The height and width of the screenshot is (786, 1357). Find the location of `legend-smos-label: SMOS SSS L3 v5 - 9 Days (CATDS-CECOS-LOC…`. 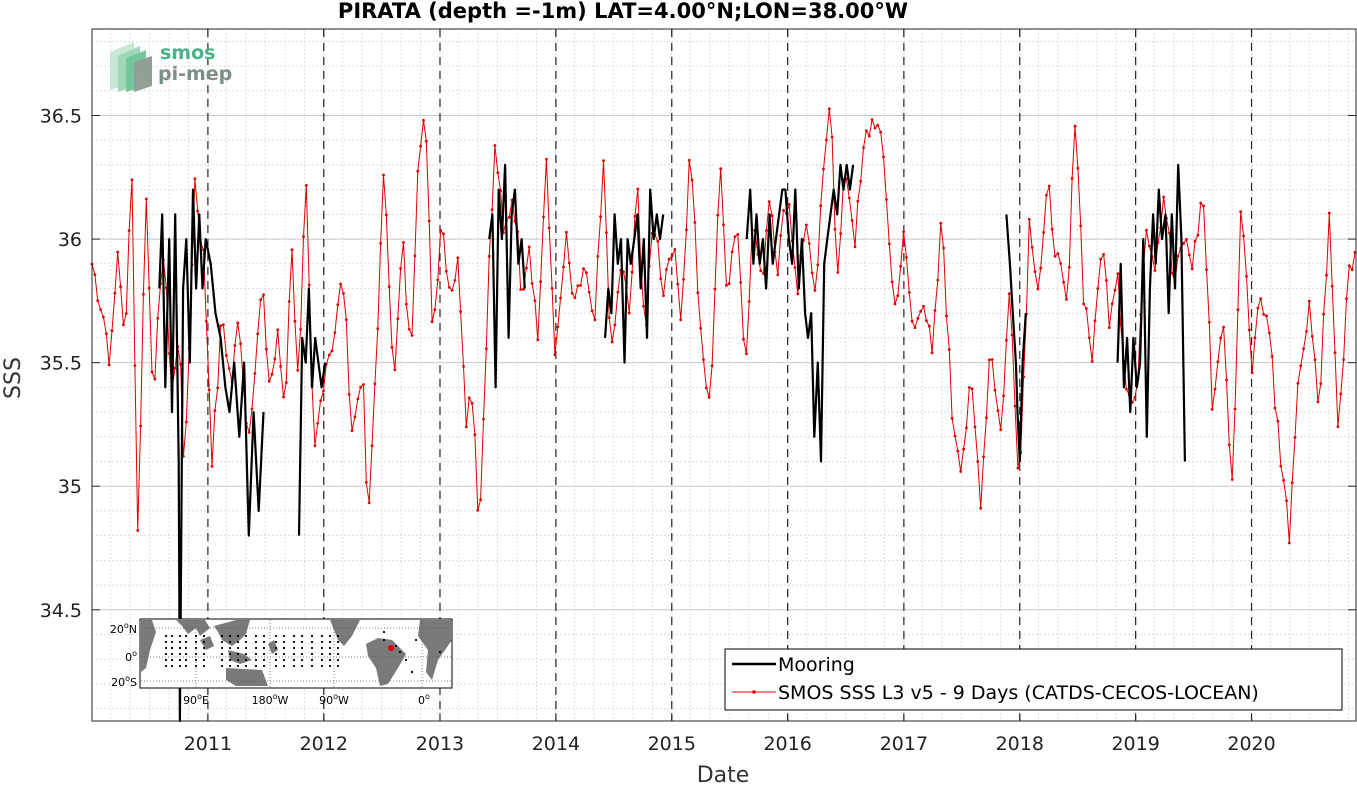

legend-smos-label: SMOS SSS L3 v5 - 9 Days (CATDS-CECOS-LOC… is located at coordinates (1018, 693).